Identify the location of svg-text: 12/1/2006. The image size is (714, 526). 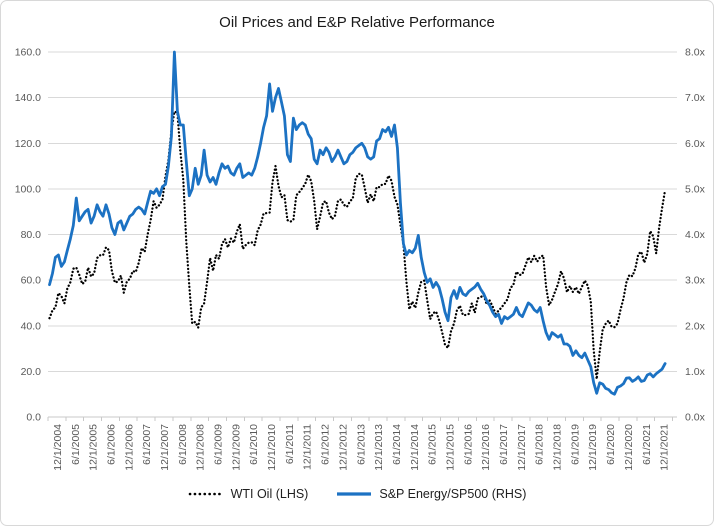
(129, 447).